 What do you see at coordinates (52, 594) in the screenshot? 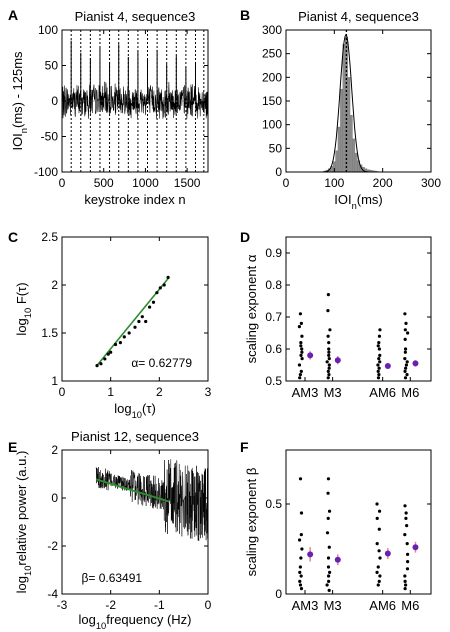
I see `y-tick-label: -4` at bounding box center [52, 594].